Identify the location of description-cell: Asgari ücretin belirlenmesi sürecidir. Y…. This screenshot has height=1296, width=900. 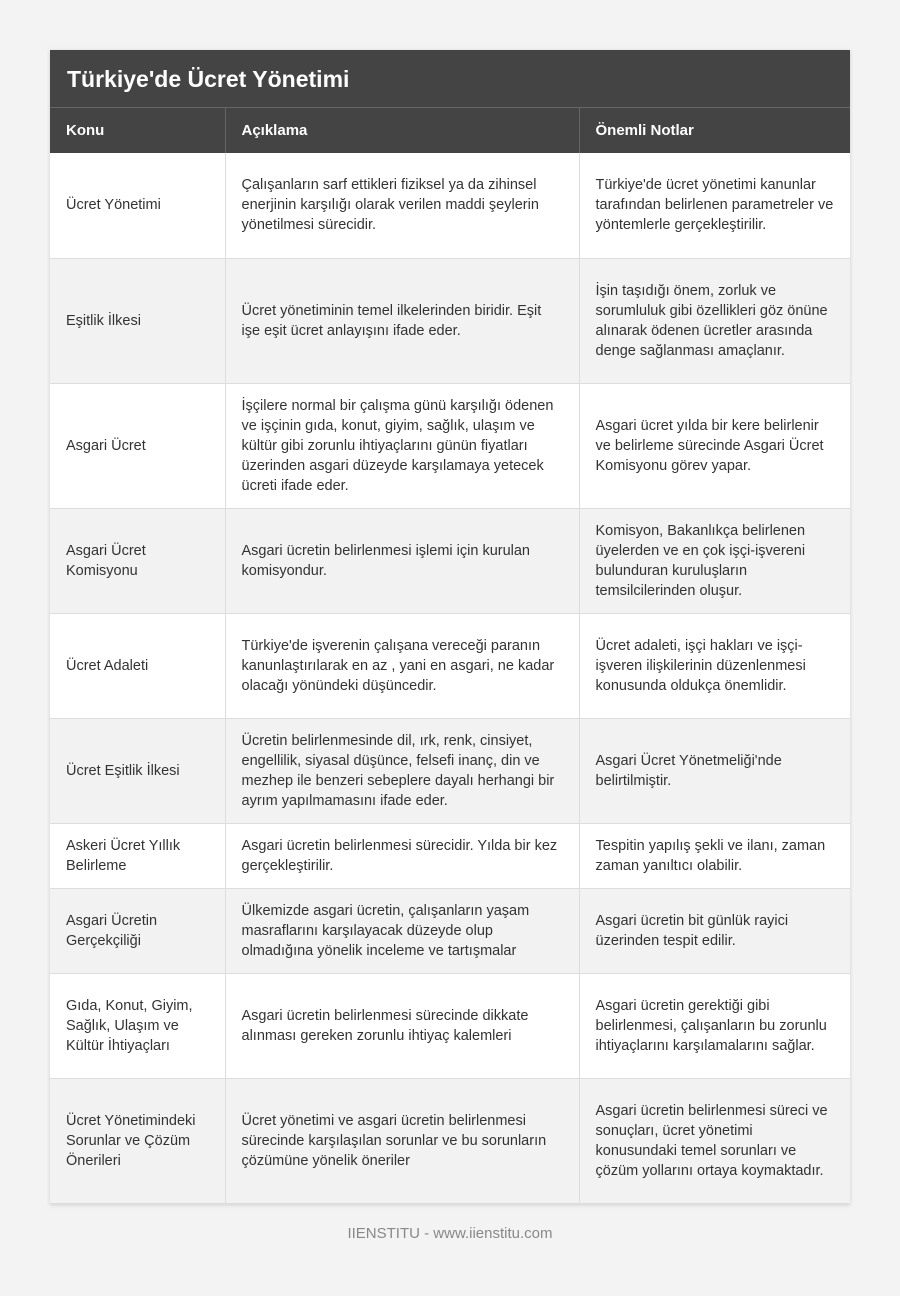
(402, 856).